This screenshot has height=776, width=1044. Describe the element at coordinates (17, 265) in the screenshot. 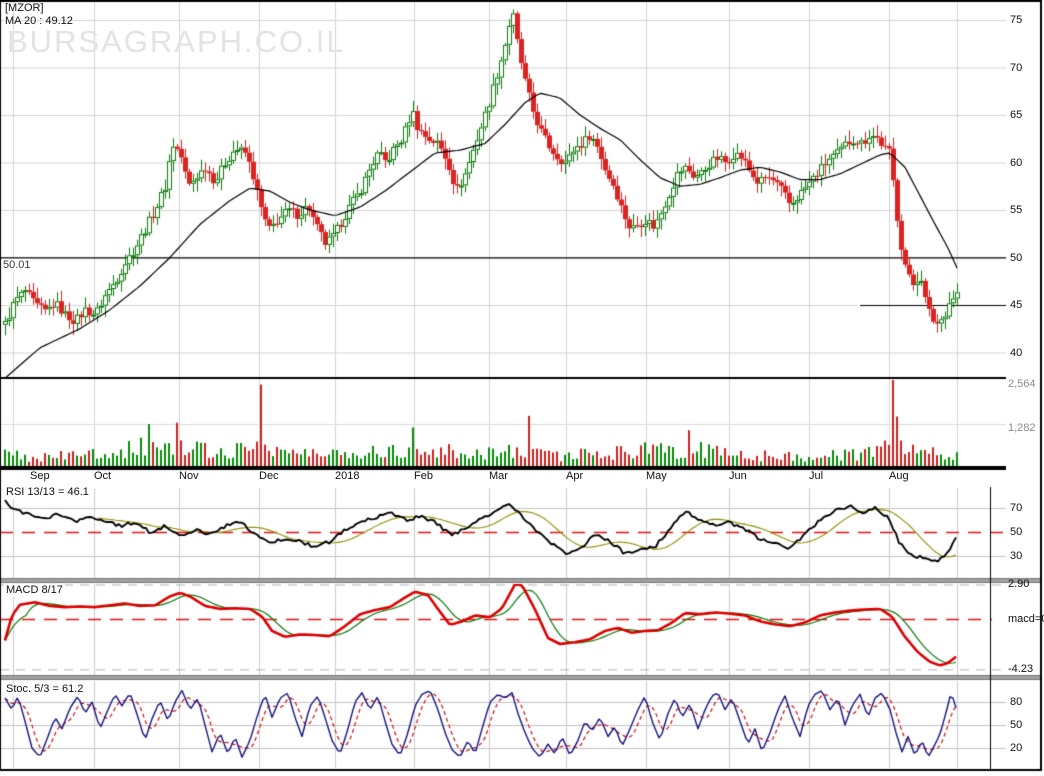

I see `price-line-label: 50.01` at that location.